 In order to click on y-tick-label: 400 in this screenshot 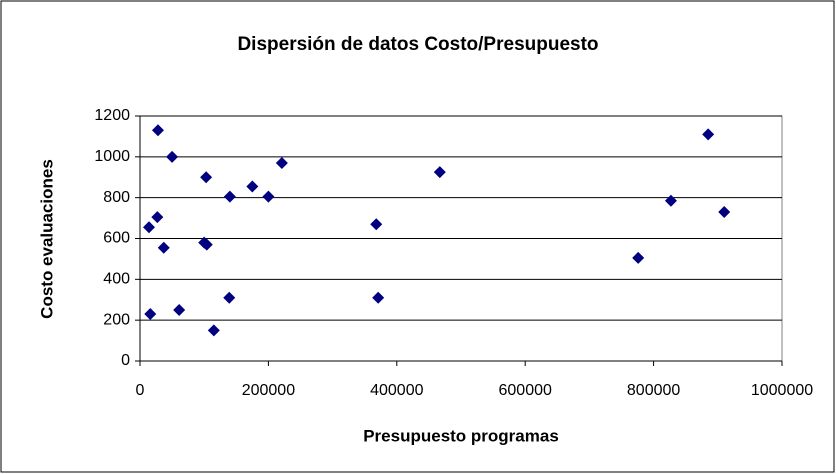, I will do `click(116, 279)`.